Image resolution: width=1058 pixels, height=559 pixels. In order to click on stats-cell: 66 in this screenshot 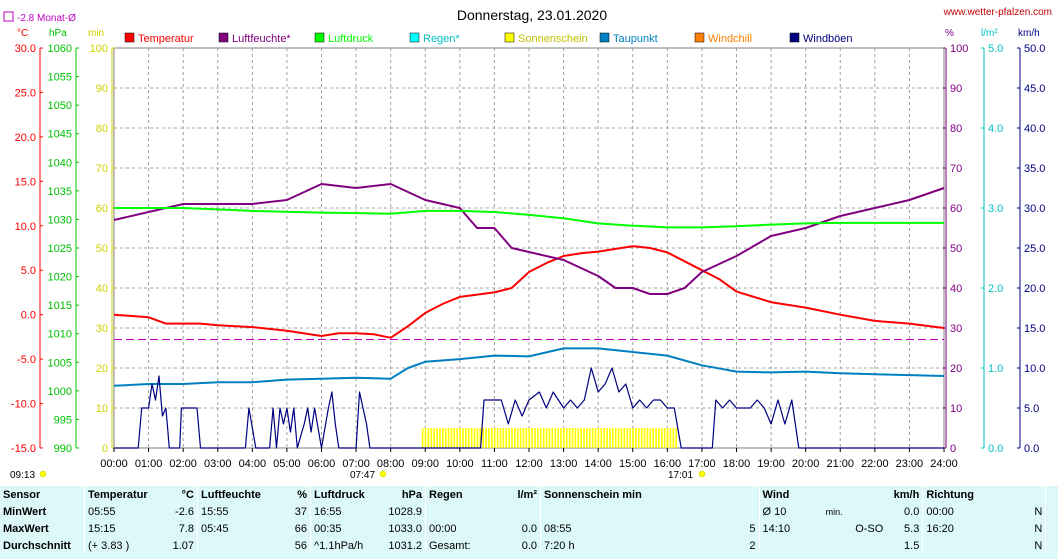, I will do `click(300, 528)`.